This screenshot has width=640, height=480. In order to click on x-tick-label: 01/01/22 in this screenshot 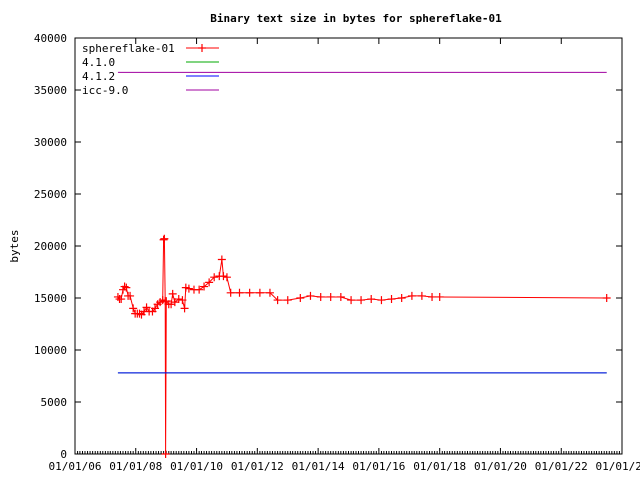, I will do `click(561, 466)`.